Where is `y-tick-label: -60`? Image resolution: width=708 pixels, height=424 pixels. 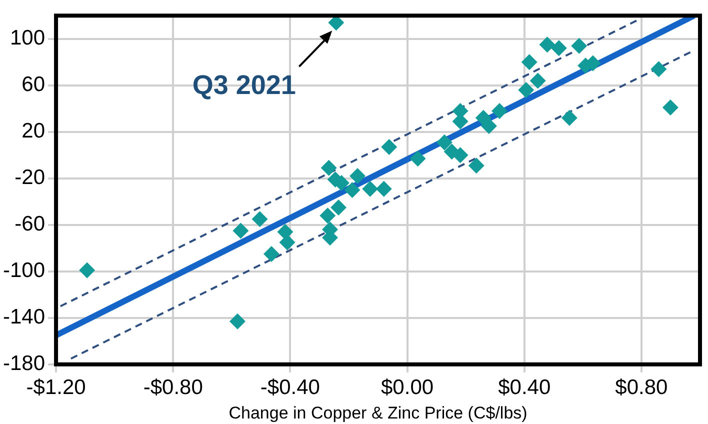 y-tick-label: -60 is located at coordinates (30, 224).